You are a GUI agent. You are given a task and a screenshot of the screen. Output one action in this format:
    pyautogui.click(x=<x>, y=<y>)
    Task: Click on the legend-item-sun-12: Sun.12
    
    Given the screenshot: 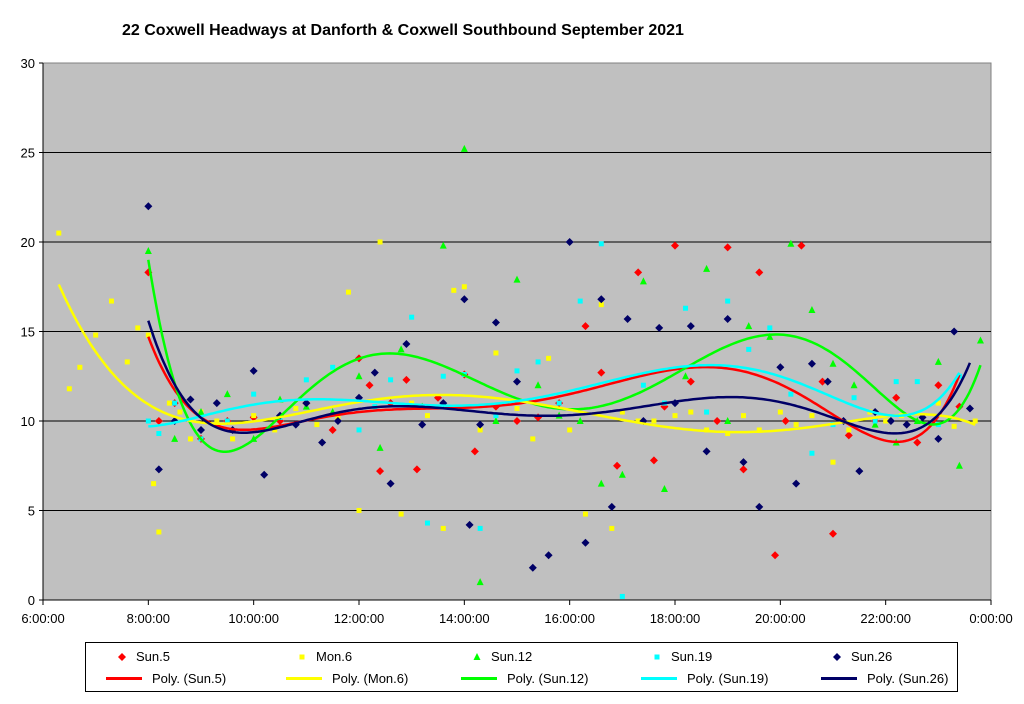 What is the action you would take?
    pyautogui.click(x=501, y=656)
    